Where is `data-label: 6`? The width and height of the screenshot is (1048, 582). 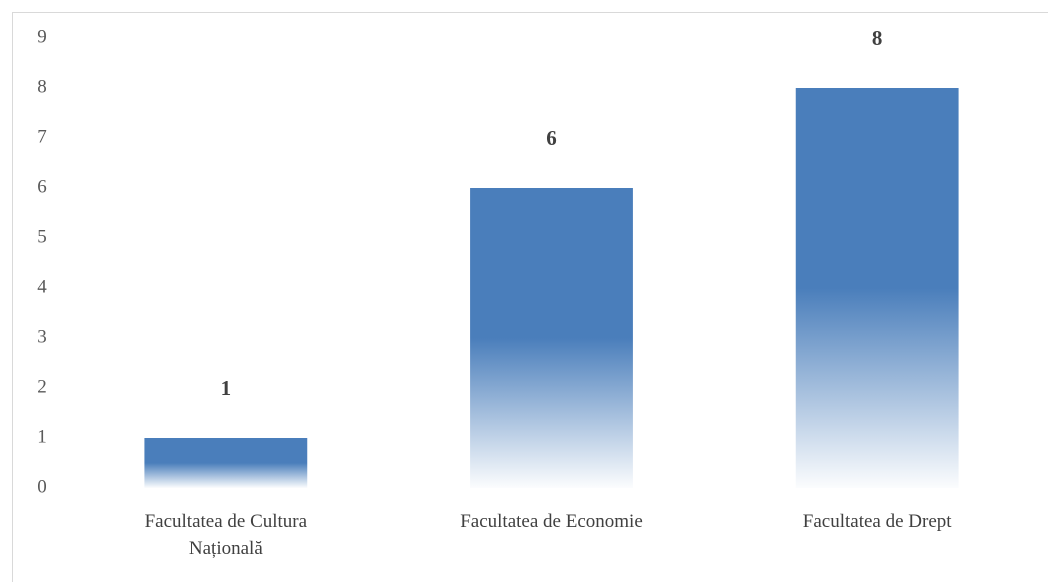 data-label: 6 is located at coordinates (551, 138).